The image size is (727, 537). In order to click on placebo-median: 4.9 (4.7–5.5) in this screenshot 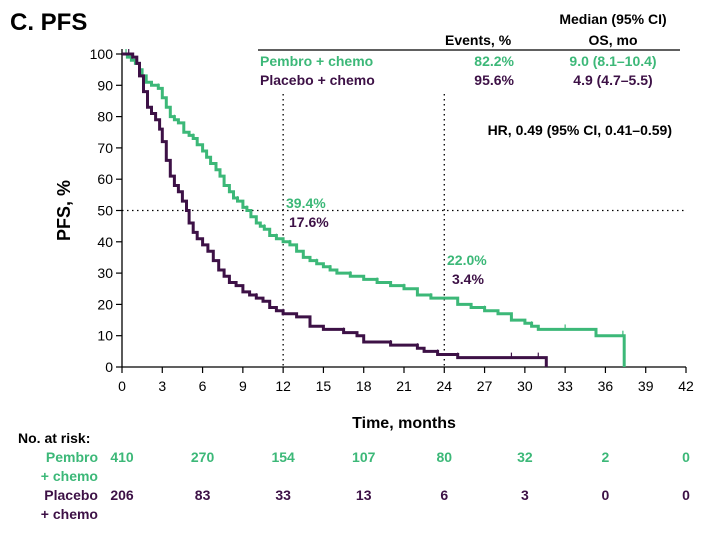, I will do `click(612, 80)`.